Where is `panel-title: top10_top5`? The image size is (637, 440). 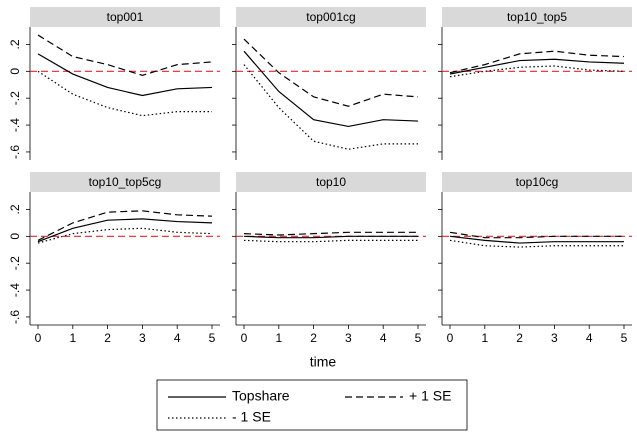
panel-title: top10_top5 is located at coordinates (537, 17).